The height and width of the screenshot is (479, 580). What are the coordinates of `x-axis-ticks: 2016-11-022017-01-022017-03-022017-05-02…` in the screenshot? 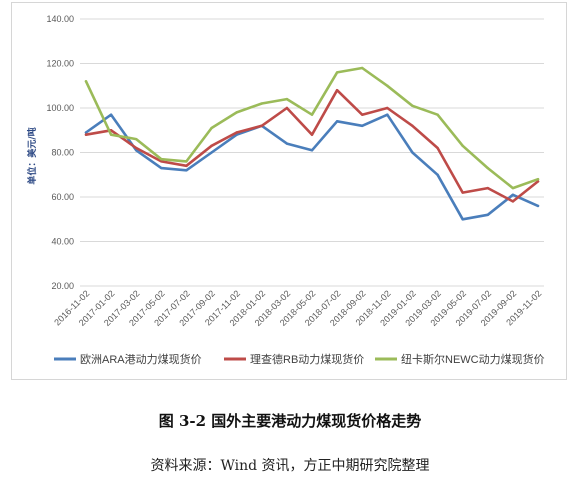 It's located at (297, 308).